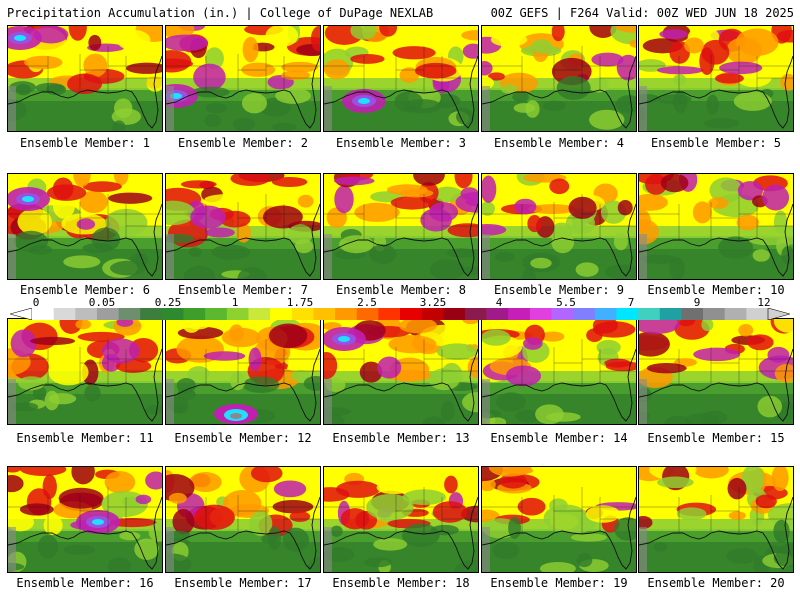 The height and width of the screenshot is (600, 800). What do you see at coordinates (401, 583) in the screenshot?
I see `ensemble-member-label: Ensemble Member: 18` at bounding box center [401, 583].